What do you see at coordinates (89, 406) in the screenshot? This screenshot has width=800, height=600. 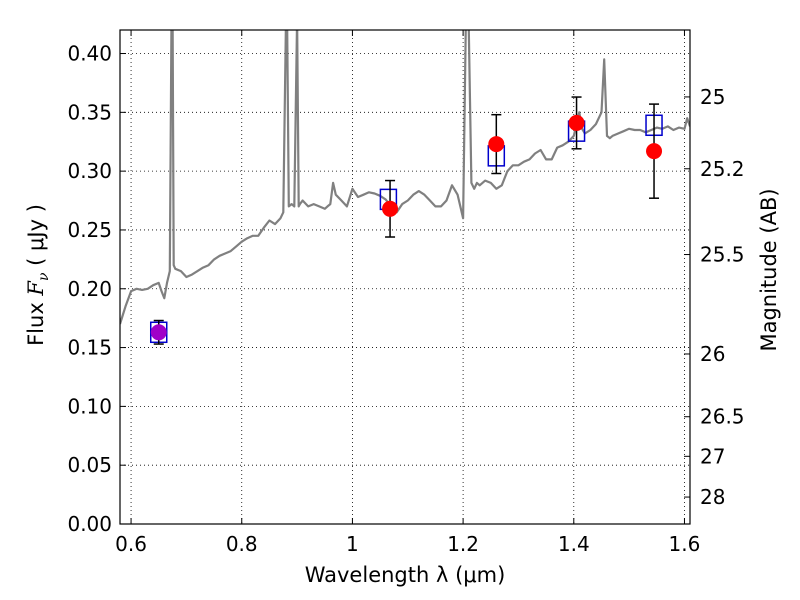 I see `y-tick-label: 0.10` at bounding box center [89, 406].